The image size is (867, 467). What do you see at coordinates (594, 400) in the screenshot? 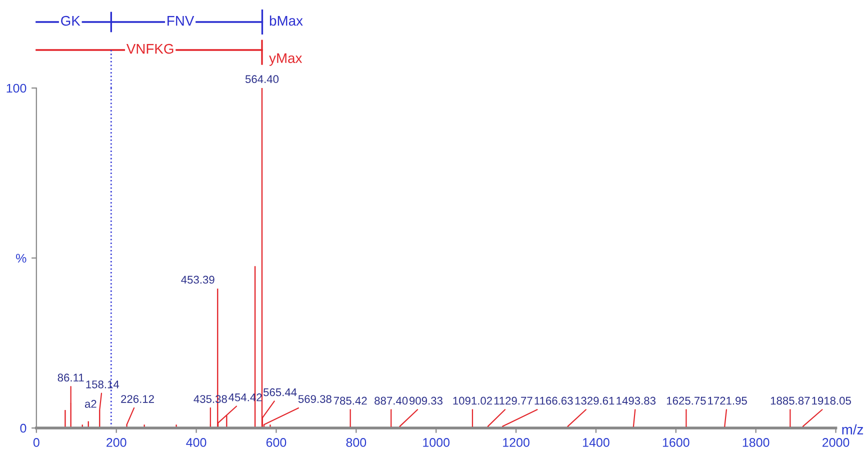
I see `annotation: 1329.61` at bounding box center [594, 400].